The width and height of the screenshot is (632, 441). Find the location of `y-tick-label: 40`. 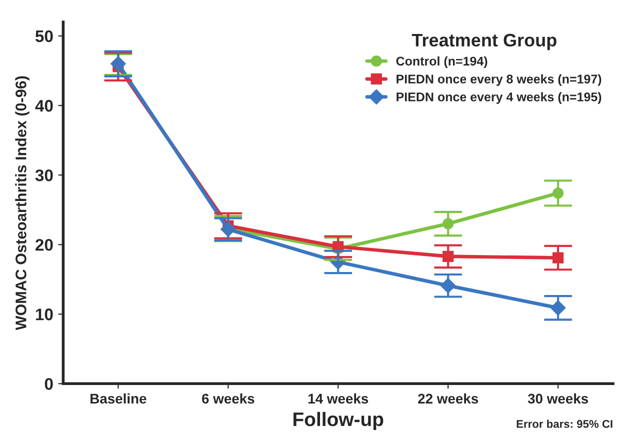

y-tick-label: 40 is located at coordinates (44, 106).